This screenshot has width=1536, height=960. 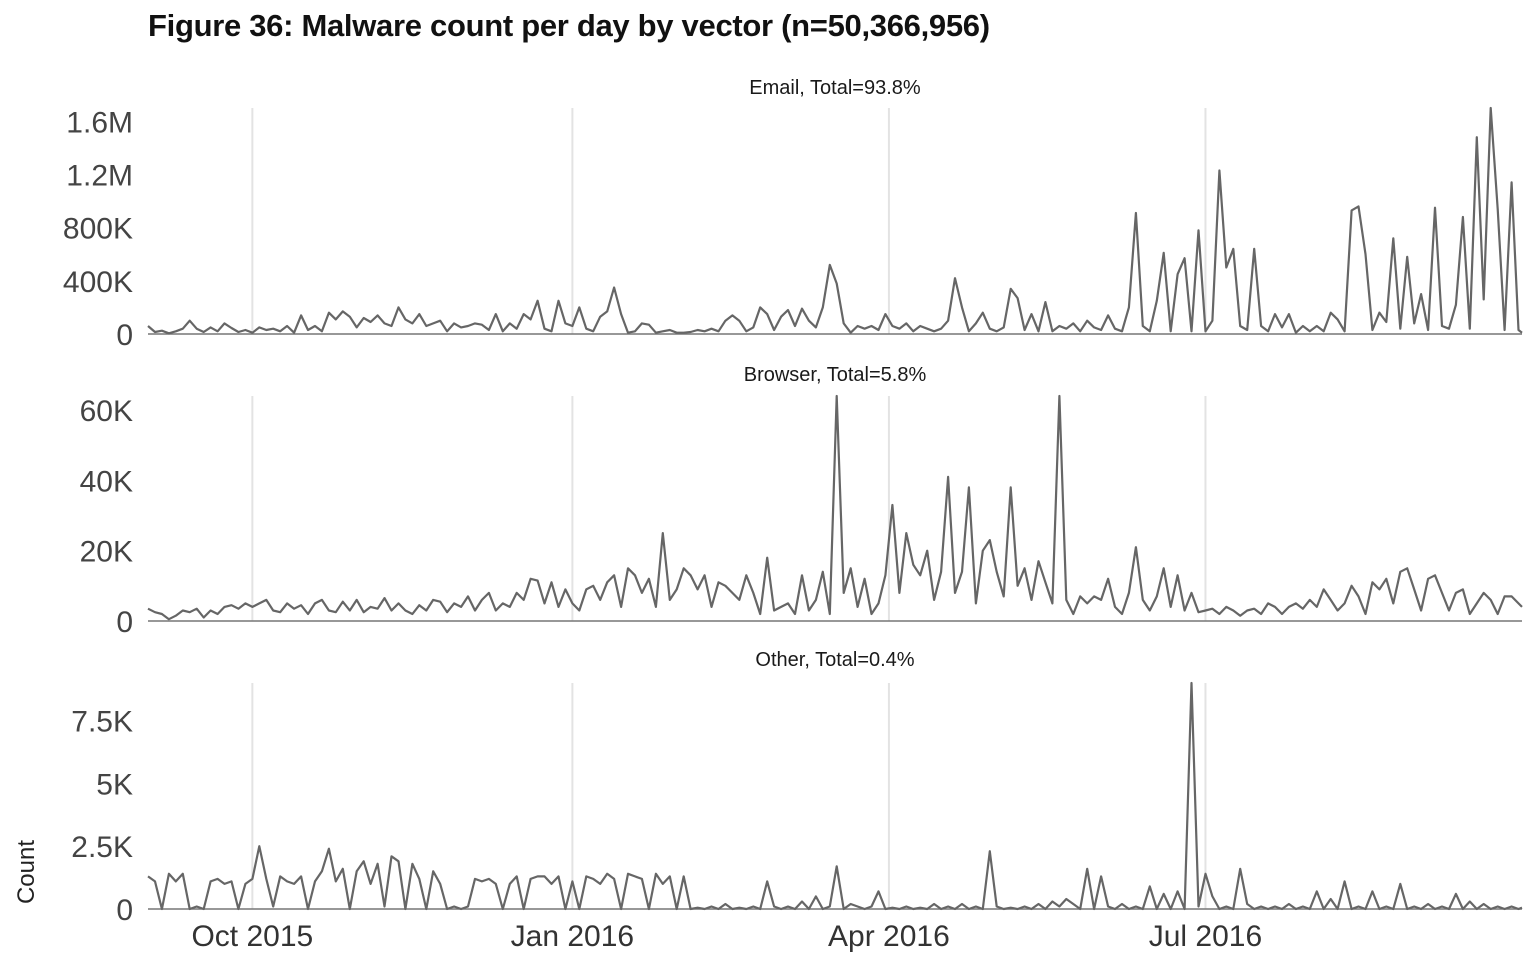 I want to click on y-tick-label: 1.2M, so click(x=99, y=175).